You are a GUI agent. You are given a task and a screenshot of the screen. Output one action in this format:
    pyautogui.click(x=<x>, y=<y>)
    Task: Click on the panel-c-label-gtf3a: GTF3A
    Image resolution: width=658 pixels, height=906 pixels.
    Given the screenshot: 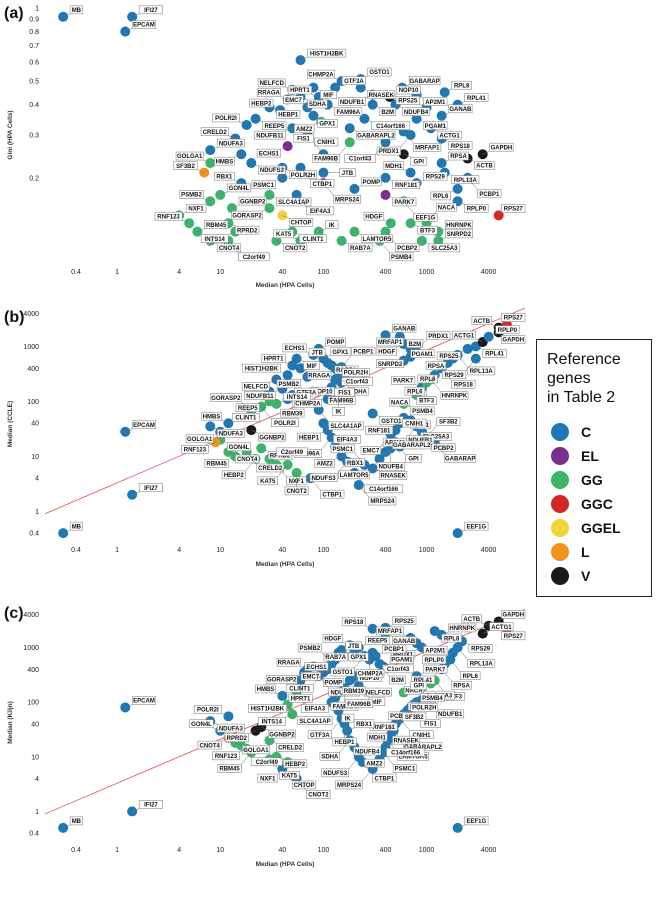 What is the action you would take?
    pyautogui.click(x=320, y=736)
    